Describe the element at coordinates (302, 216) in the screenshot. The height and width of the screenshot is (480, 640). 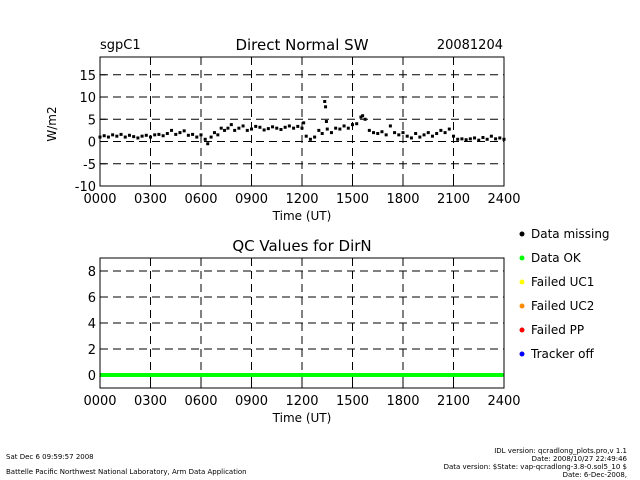
I see `chart1-xlabel: Time (UT)` at that location.